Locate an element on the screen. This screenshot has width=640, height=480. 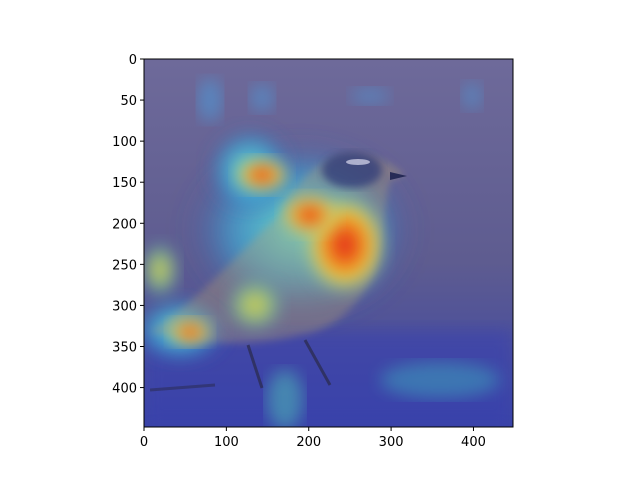
y-axis: 0 50 100 150 200 250 300 350 400 is located at coordinates (128, 225).